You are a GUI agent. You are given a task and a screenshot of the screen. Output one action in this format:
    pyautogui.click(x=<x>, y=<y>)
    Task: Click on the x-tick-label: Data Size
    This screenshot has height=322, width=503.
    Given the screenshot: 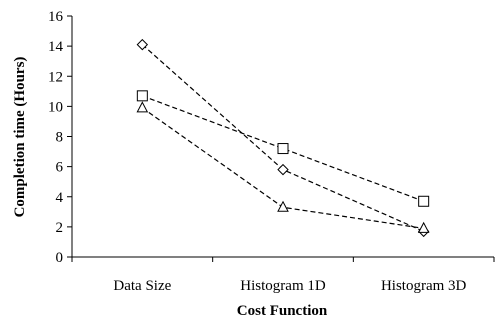 What is the action you would take?
    pyautogui.click(x=142, y=286)
    